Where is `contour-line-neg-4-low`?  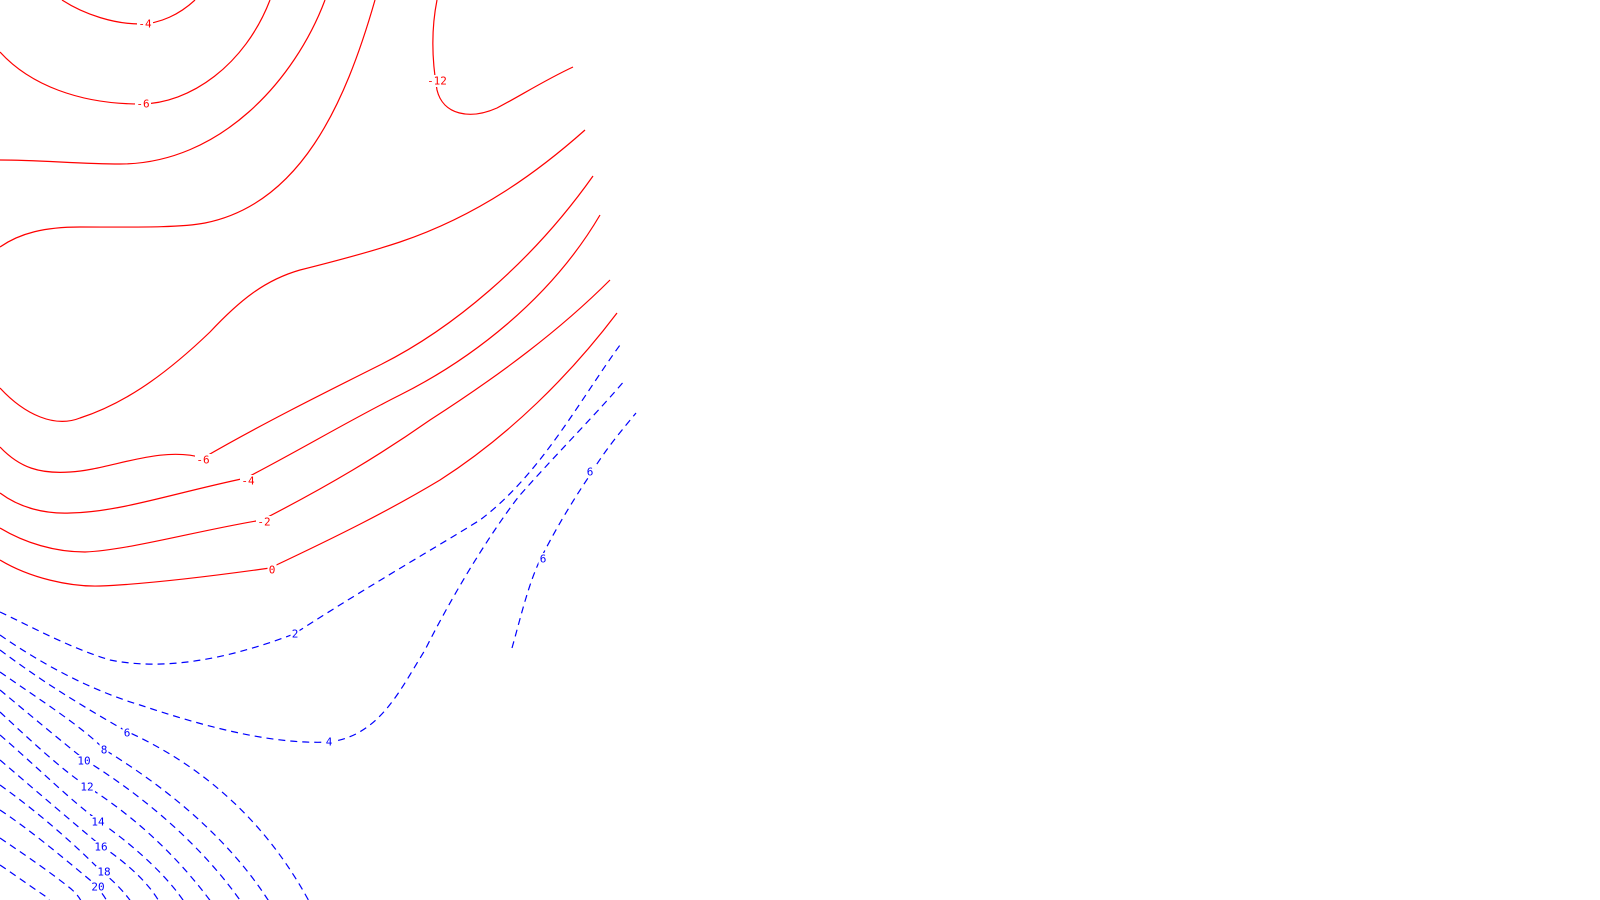
contour-line-neg-4-low is located at coordinates (300, 364).